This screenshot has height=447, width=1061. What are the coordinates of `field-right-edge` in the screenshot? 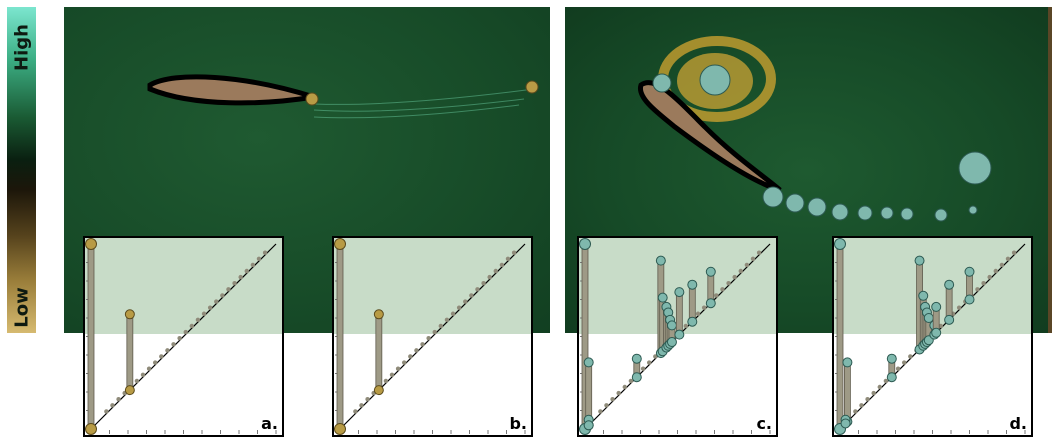 It's located at (1050, 170).